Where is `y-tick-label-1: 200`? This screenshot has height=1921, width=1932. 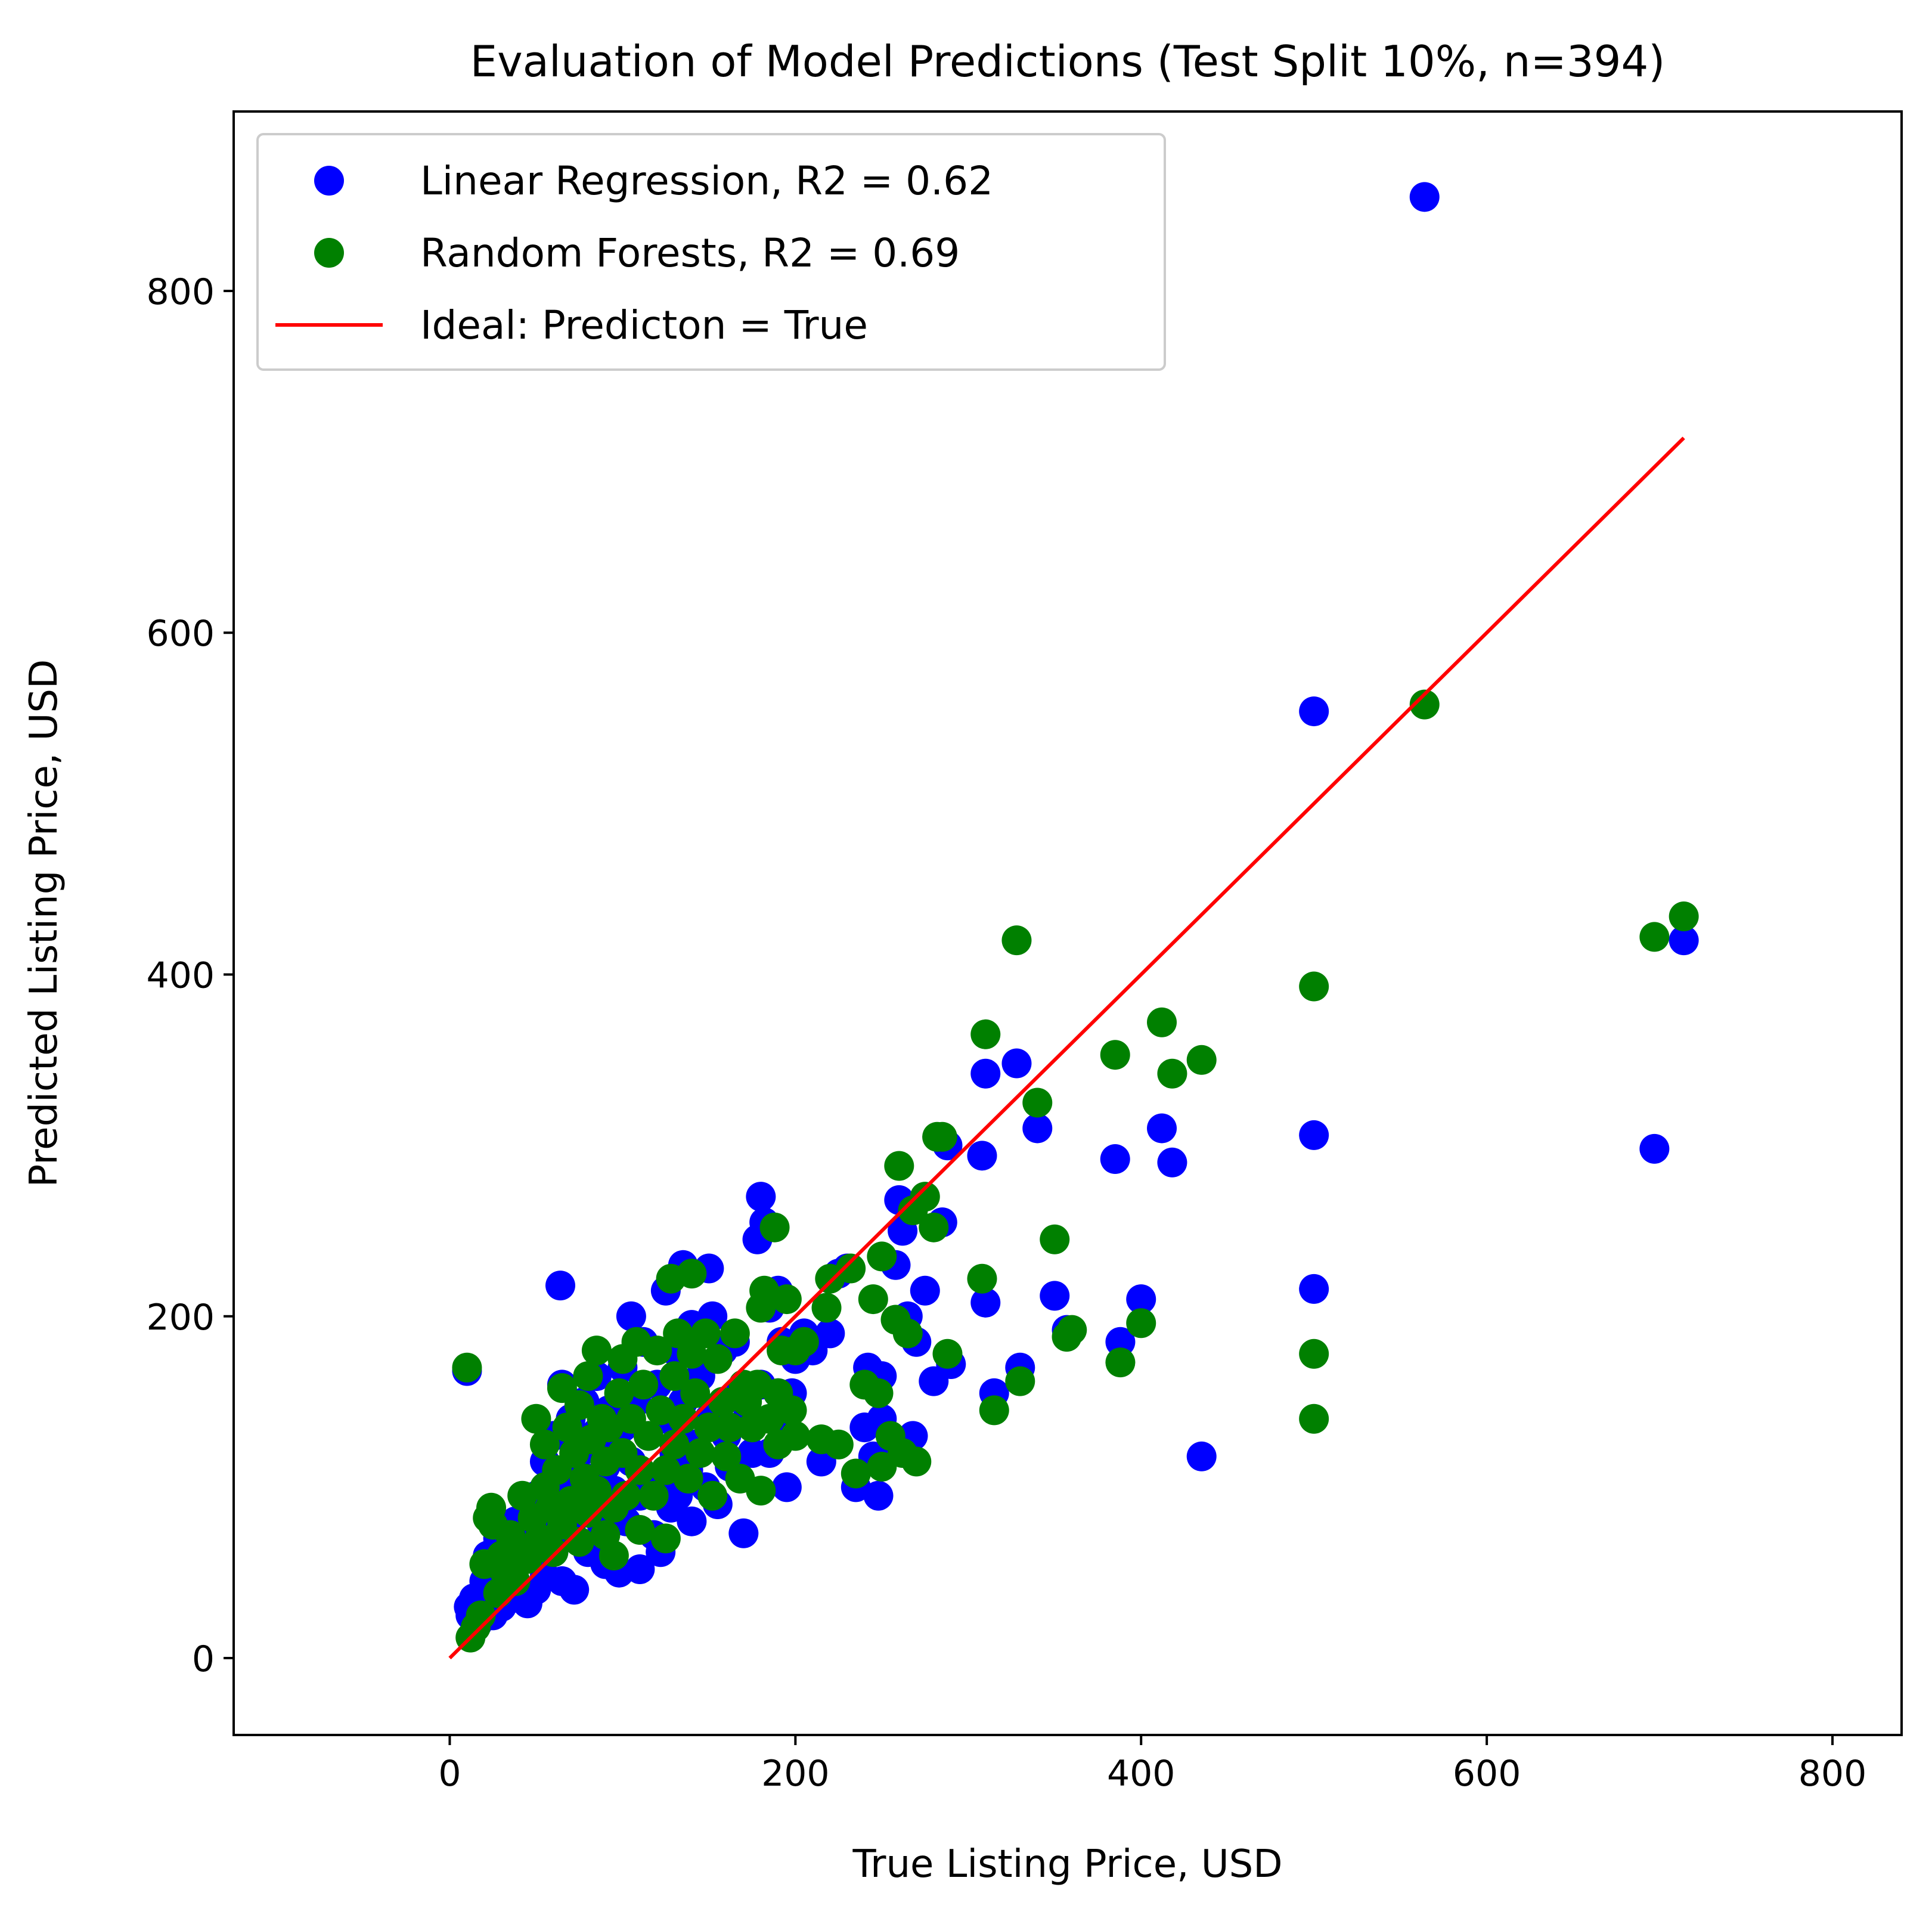
y-tick-label-1: 200 is located at coordinates (180, 1317).